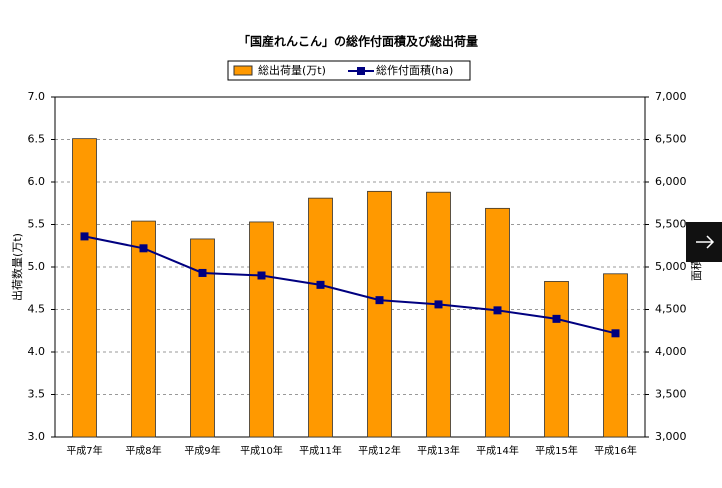  What do you see at coordinates (671, 394) in the screenshot?
I see `y2-tick-label: 3,500` at bounding box center [671, 394].